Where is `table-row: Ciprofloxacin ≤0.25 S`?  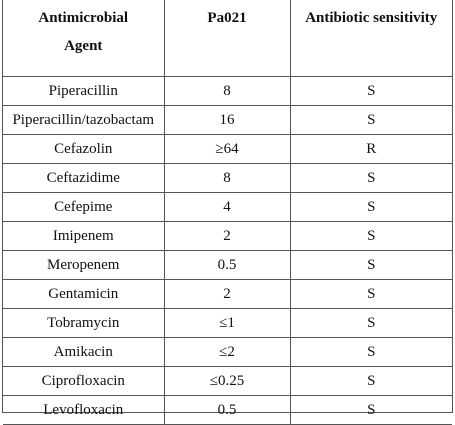 table-row: Ciprofloxacin ≤0.25 S is located at coordinates (227, 381).